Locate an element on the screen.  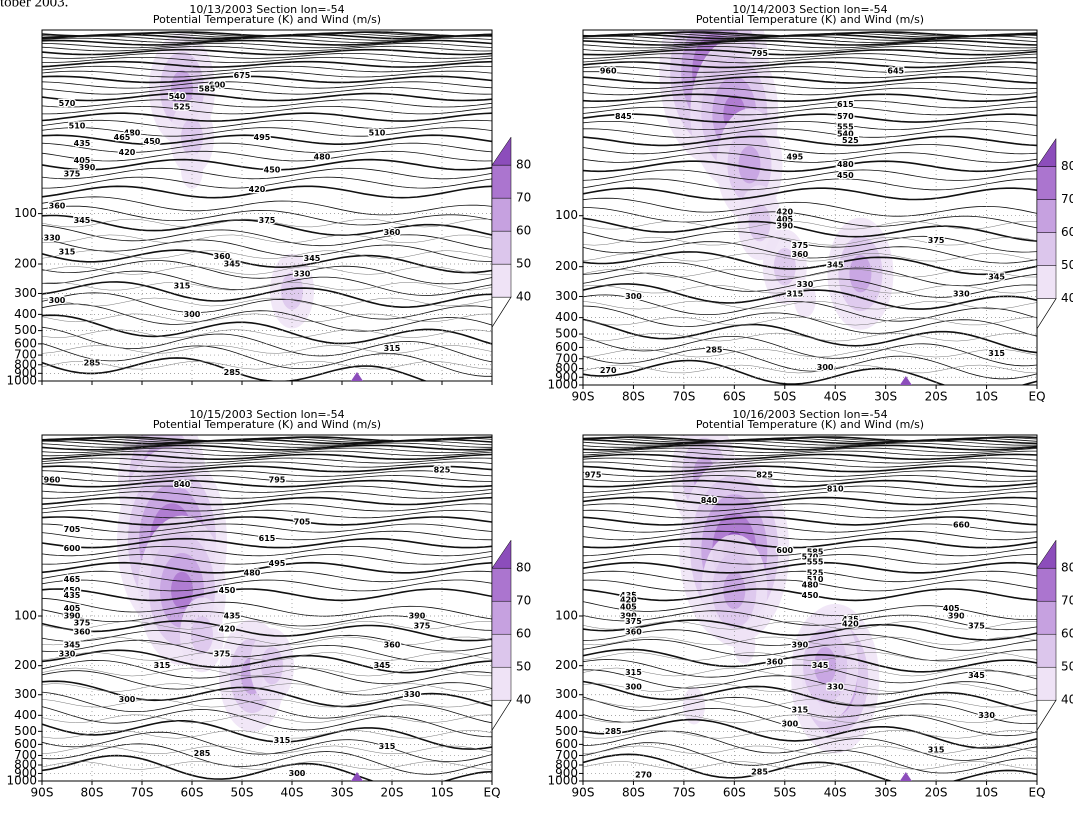
contour-label: 480 is located at coordinates (132, 133).